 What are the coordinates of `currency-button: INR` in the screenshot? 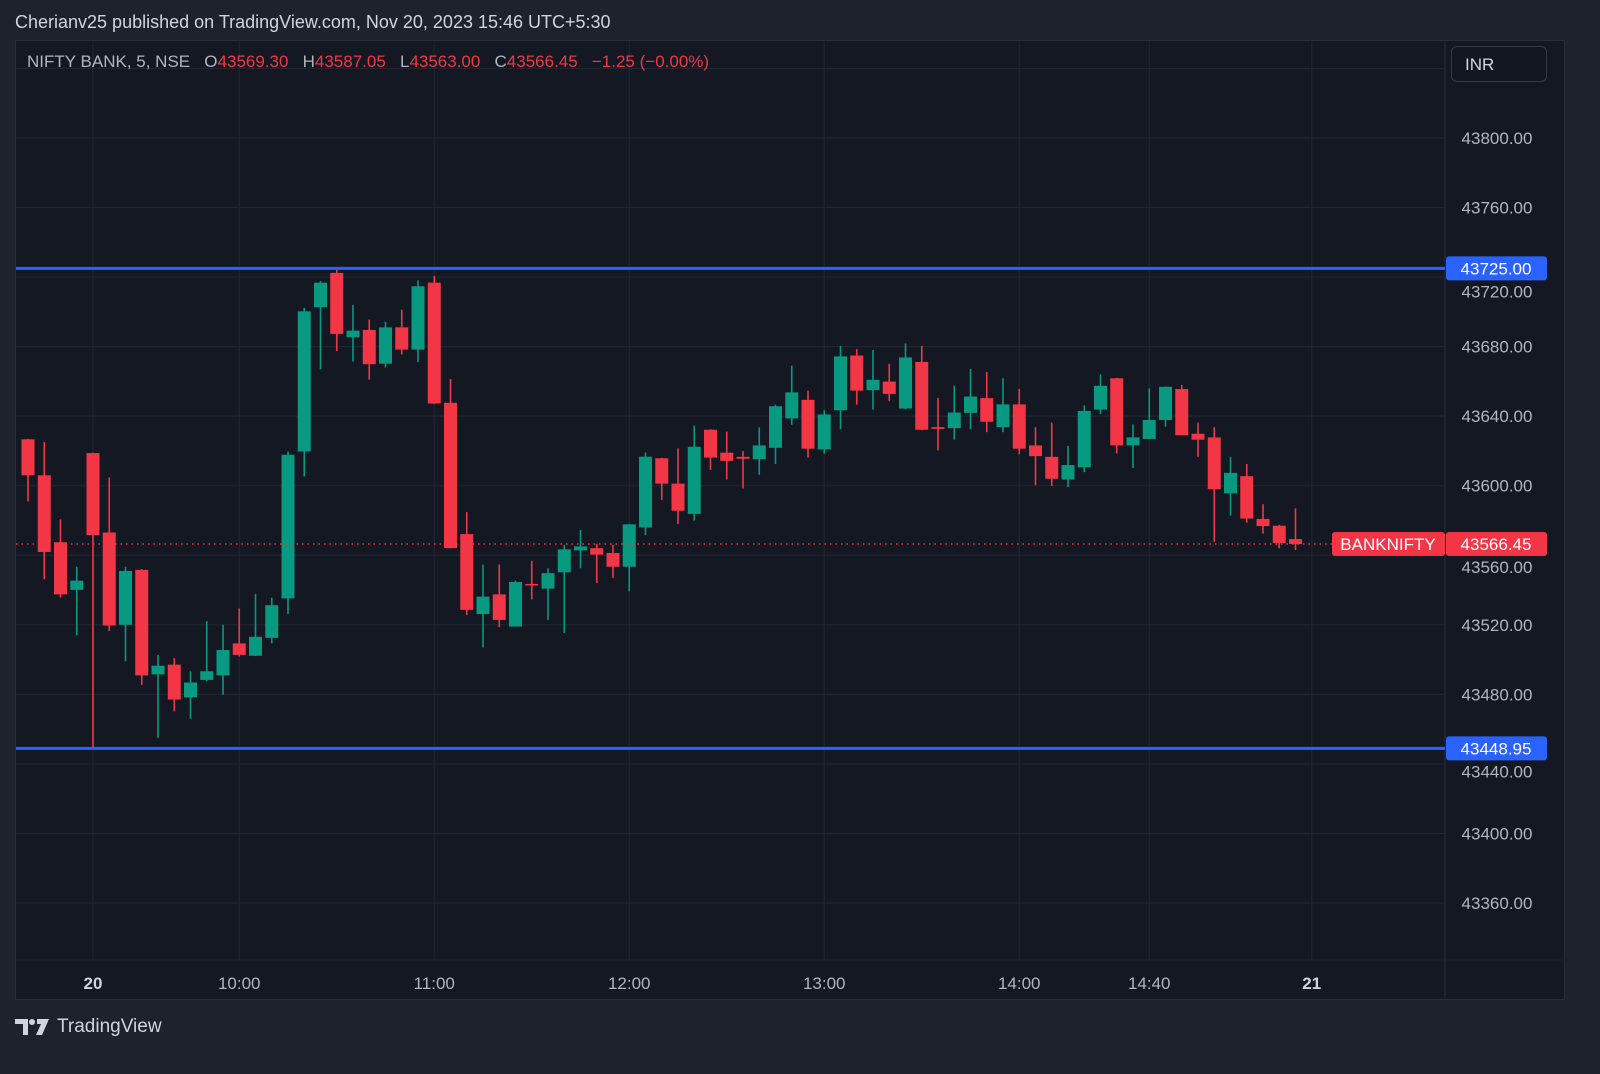 It's located at (1499, 64).